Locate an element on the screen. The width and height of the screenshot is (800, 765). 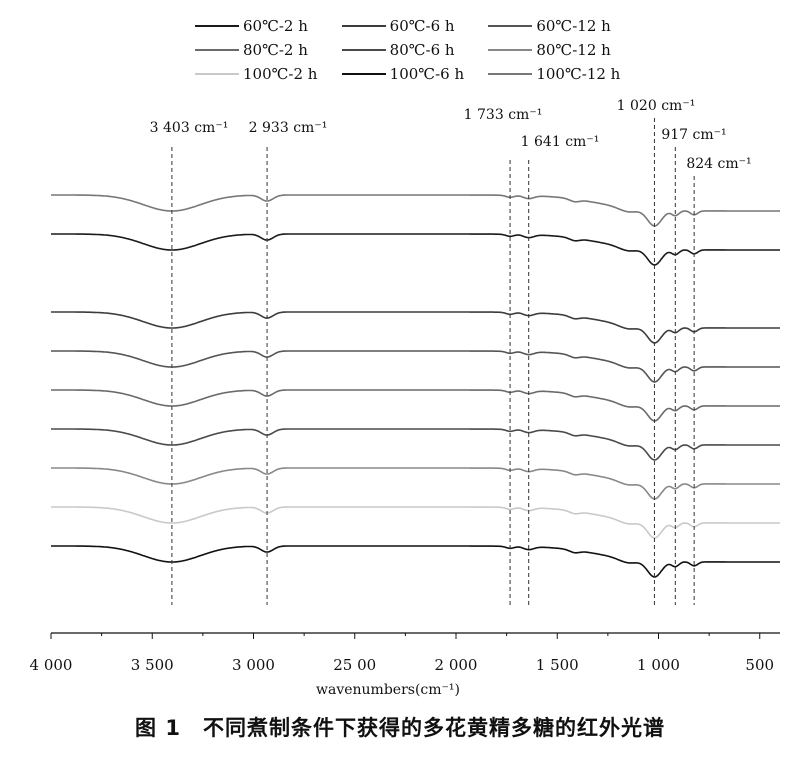
x-tick-label: 500 is located at coordinates (759, 665).